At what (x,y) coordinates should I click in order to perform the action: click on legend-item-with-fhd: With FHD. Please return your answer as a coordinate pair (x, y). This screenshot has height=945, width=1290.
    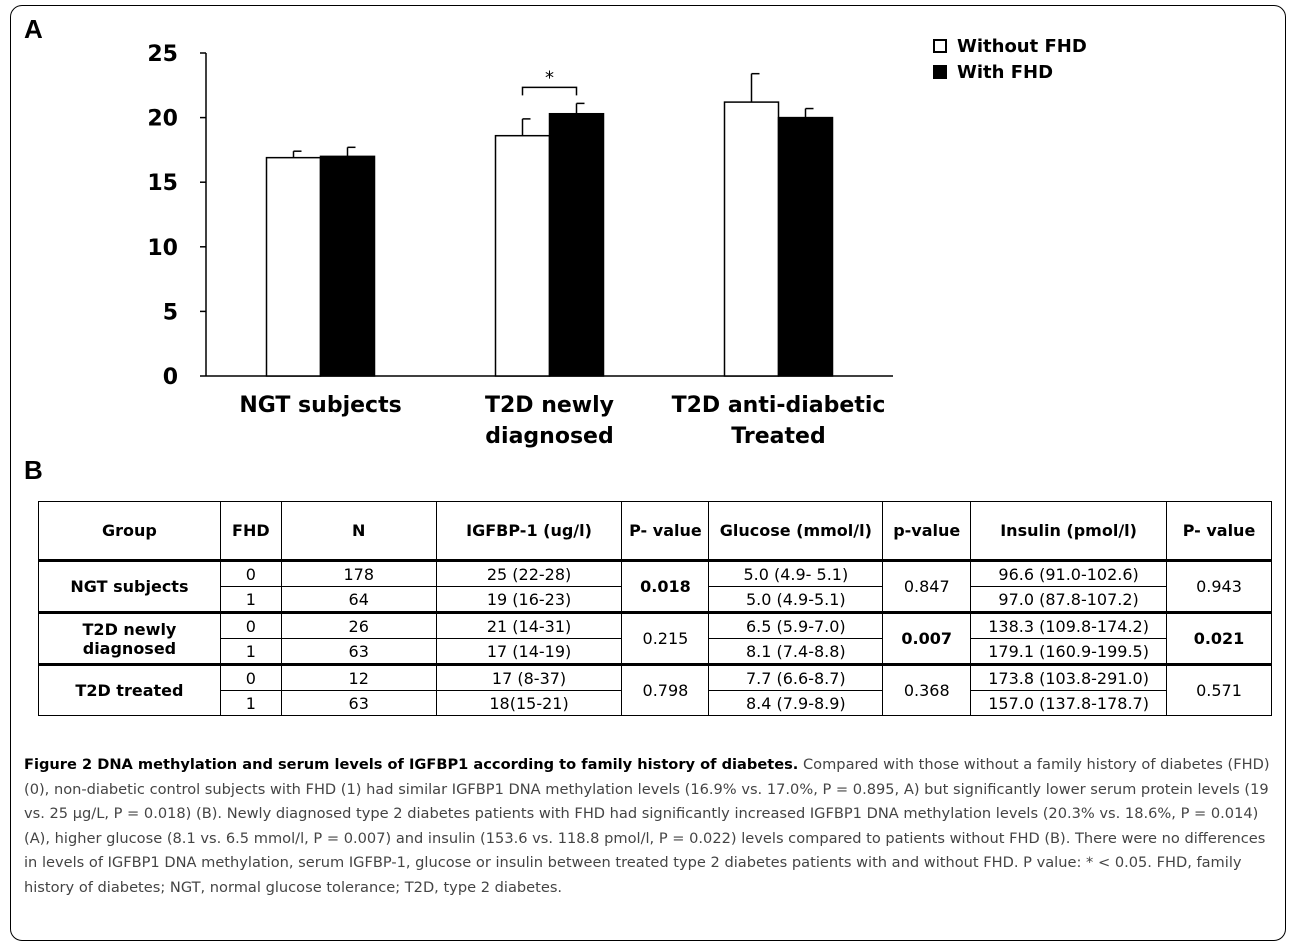
    Looking at the image, I should click on (1010, 72).